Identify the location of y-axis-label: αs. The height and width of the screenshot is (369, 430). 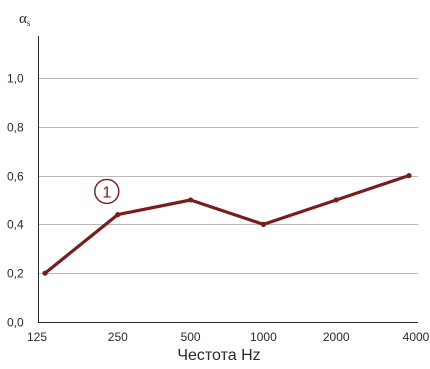
(25, 19).